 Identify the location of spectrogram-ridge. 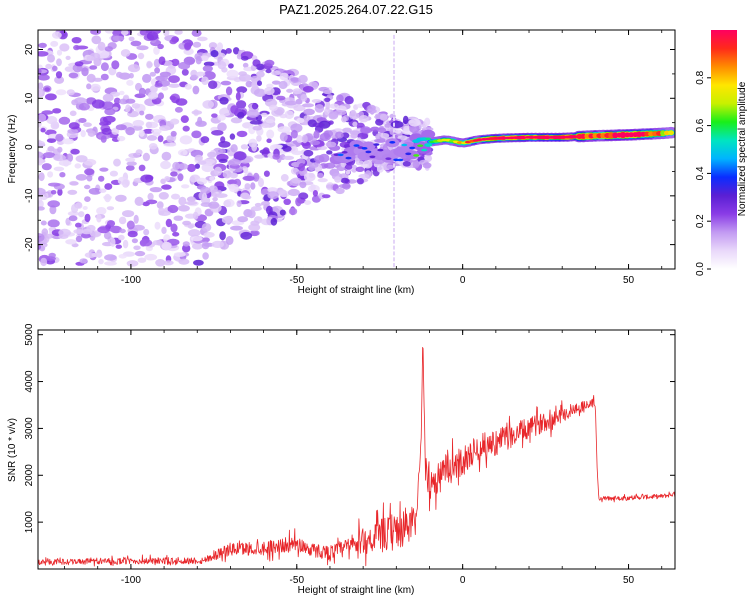
(502, 145).